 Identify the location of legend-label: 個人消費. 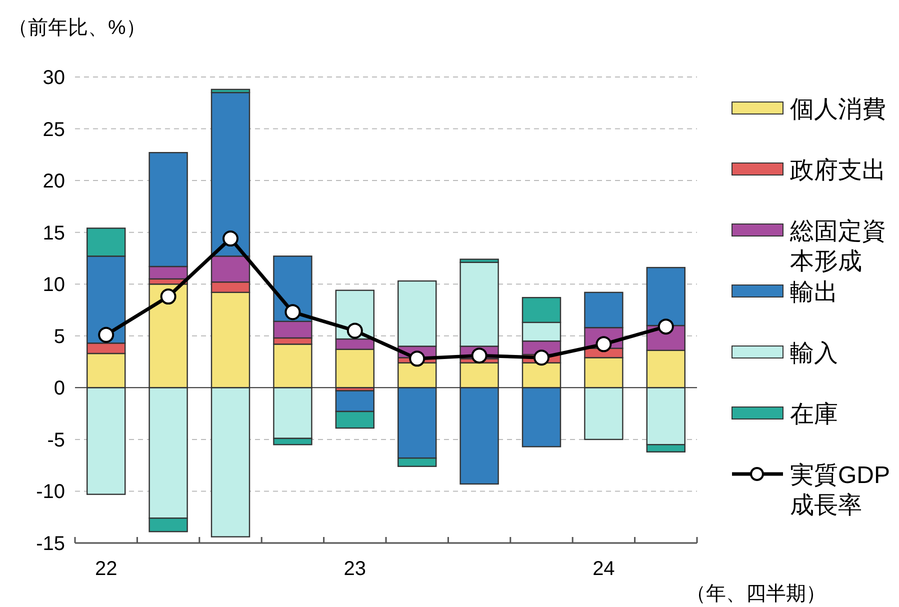
(838, 109).